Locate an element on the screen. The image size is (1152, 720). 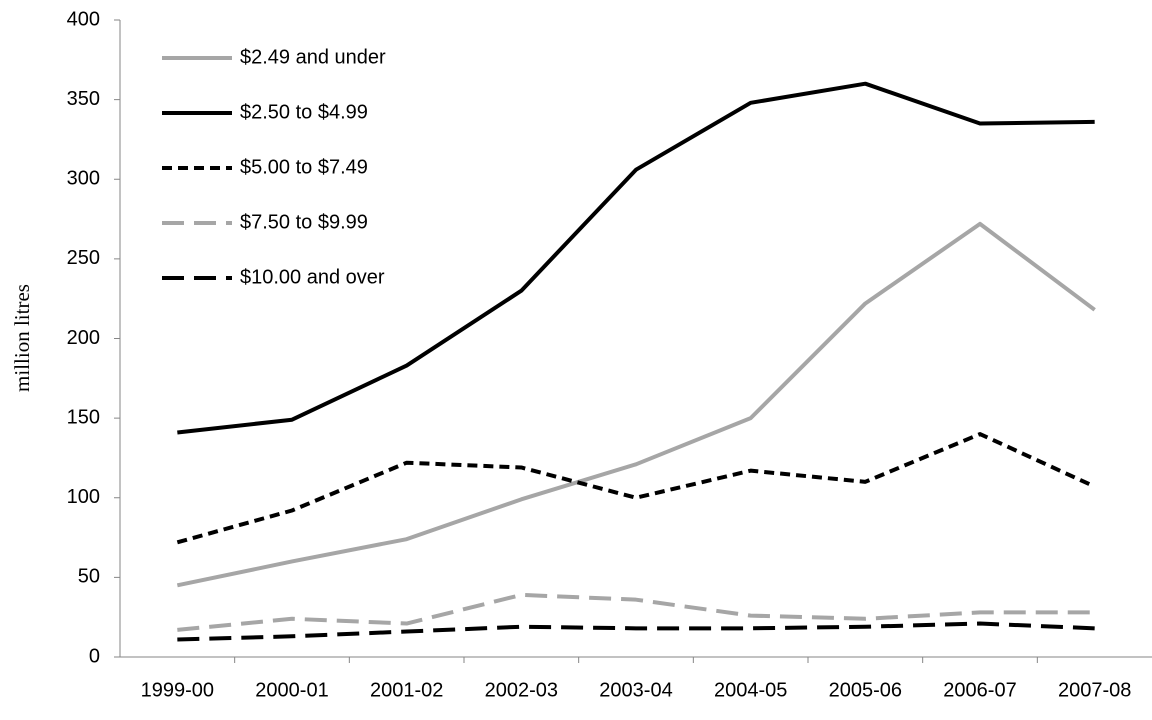
legend-label: $10.00 and over is located at coordinates (312, 277).